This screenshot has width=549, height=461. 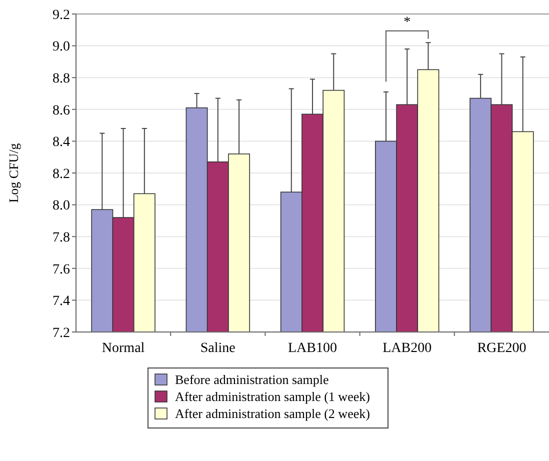 What do you see at coordinates (272, 396) in the screenshot?
I see `legend-label: After administration sample (1 week)` at bounding box center [272, 396].